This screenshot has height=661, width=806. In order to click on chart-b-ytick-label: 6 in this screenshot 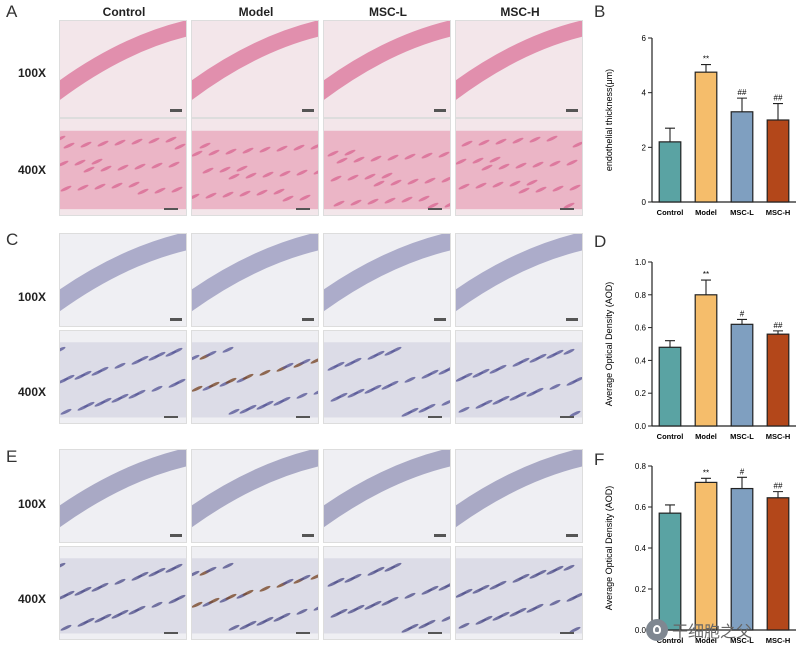, I will do `click(644, 38)`.